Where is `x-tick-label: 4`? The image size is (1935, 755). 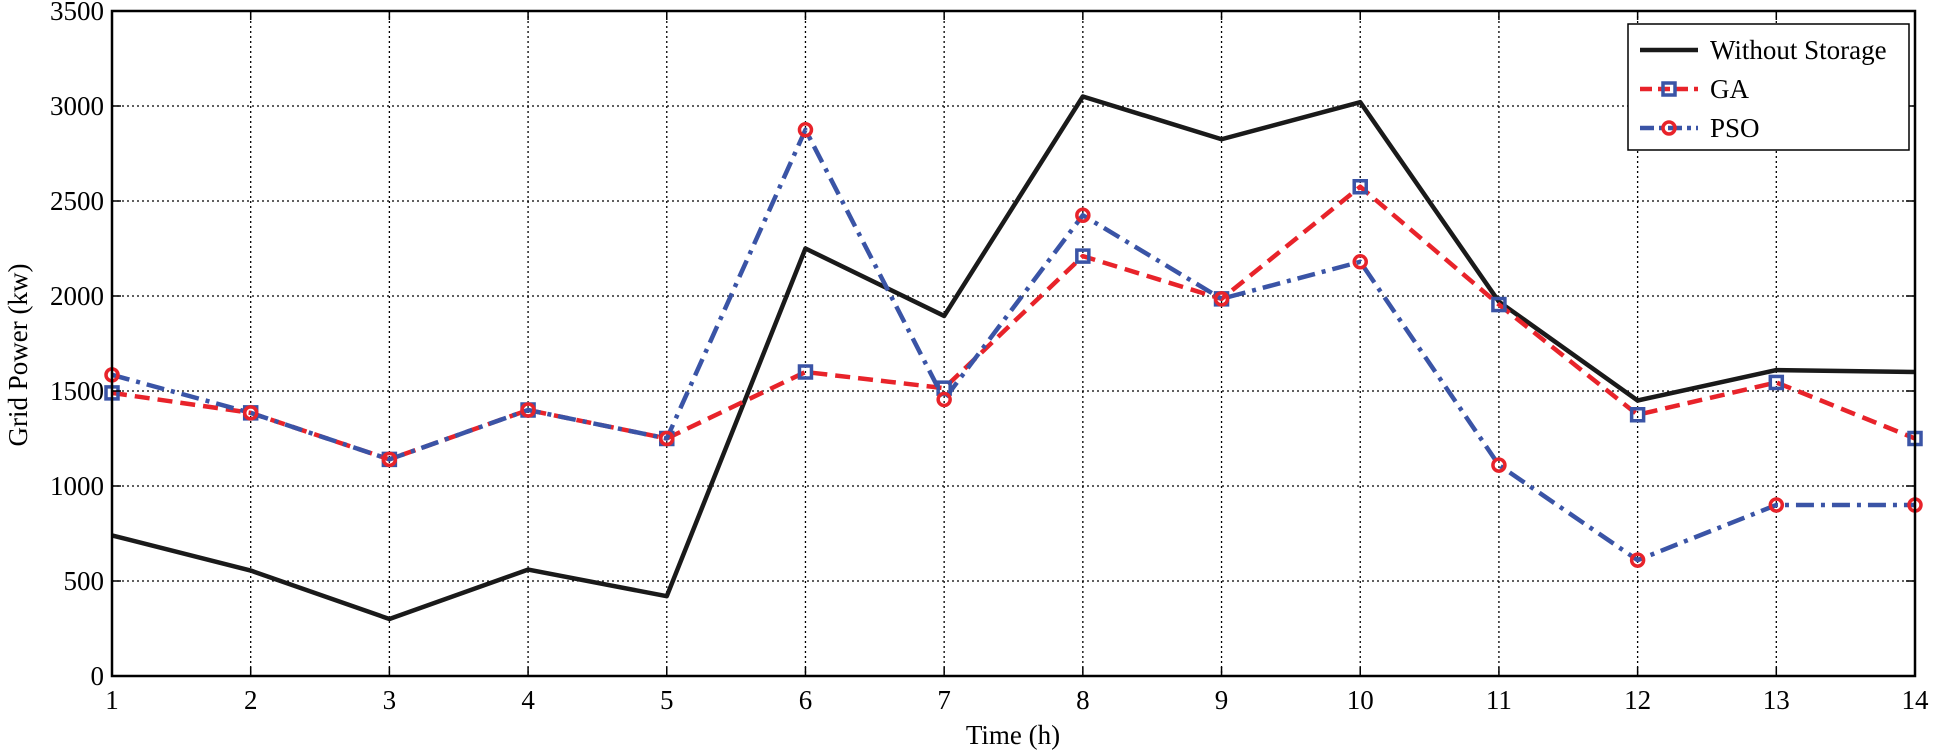
x-tick-label: 4 is located at coordinates (528, 700).